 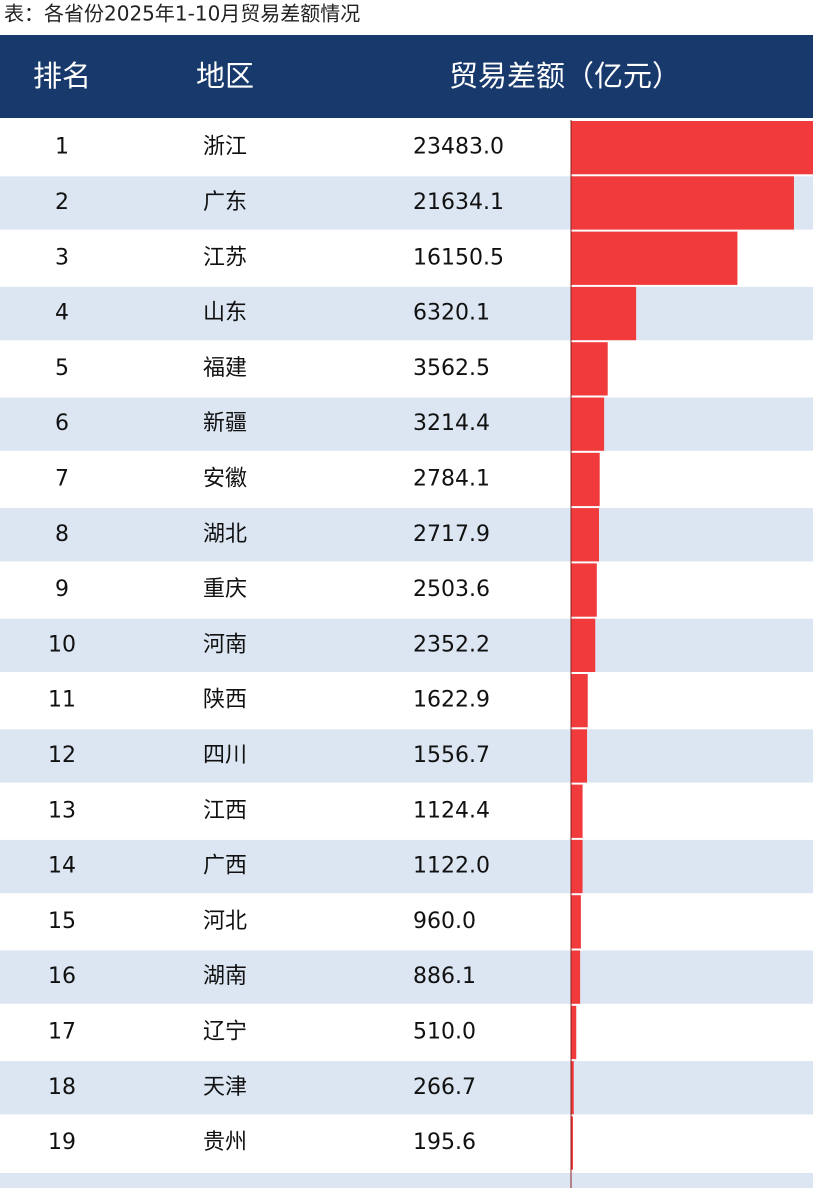 What do you see at coordinates (225, 478) in the screenshot?
I see `region: 安徽` at bounding box center [225, 478].